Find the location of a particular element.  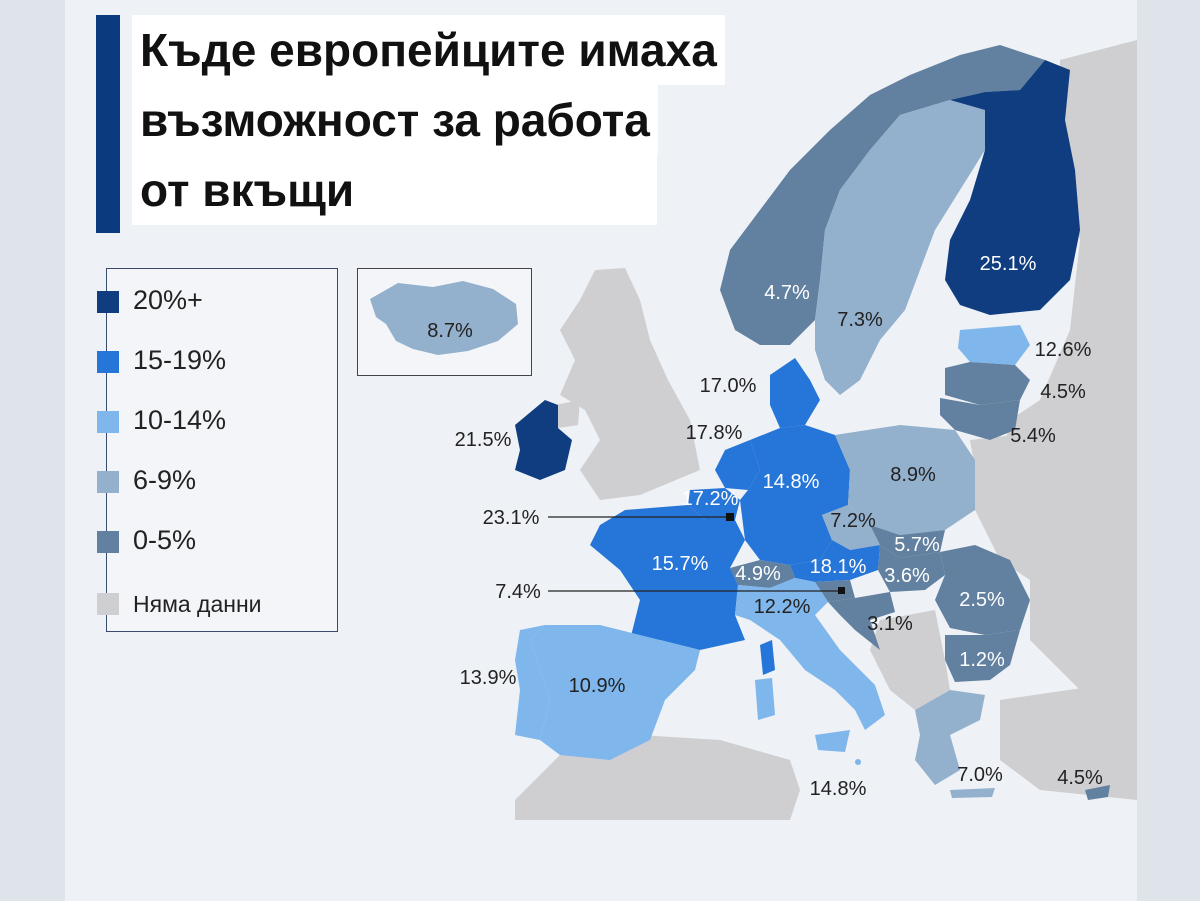

label-belgium: 17.2% is located at coordinates (710, 499).